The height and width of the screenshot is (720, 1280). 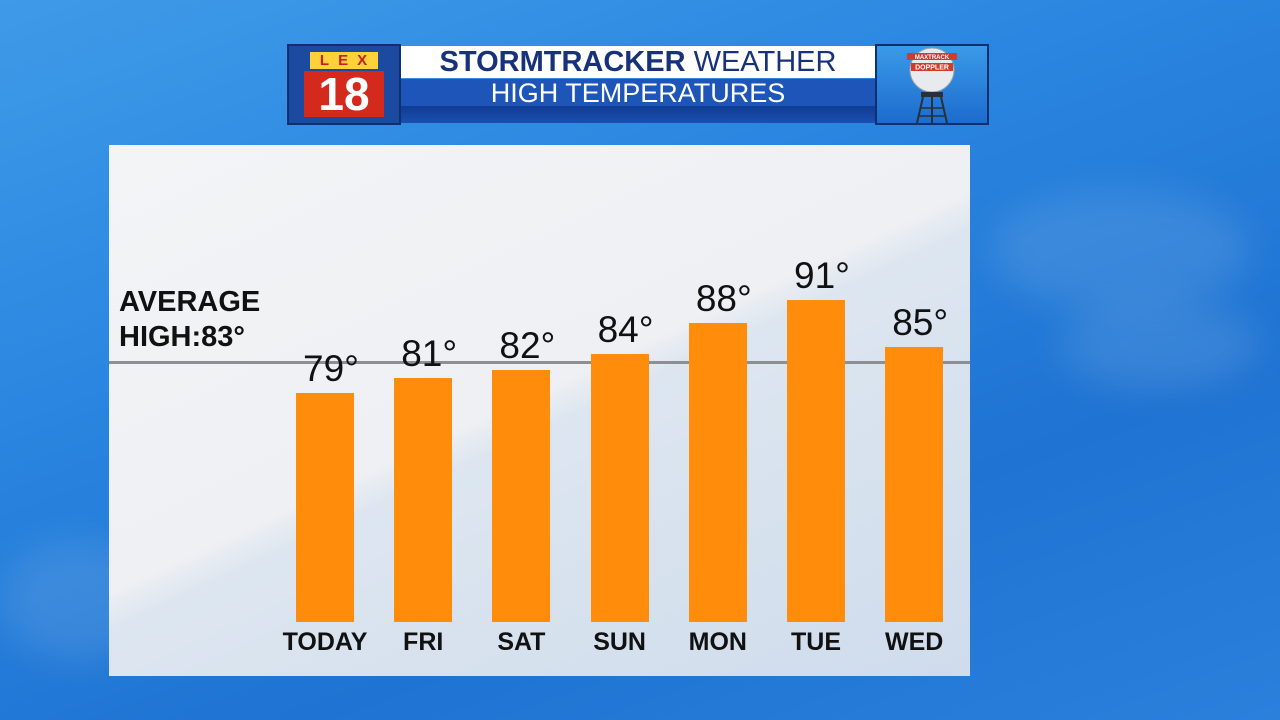 I want to click on value-label-fri: 81°, so click(x=429, y=353).